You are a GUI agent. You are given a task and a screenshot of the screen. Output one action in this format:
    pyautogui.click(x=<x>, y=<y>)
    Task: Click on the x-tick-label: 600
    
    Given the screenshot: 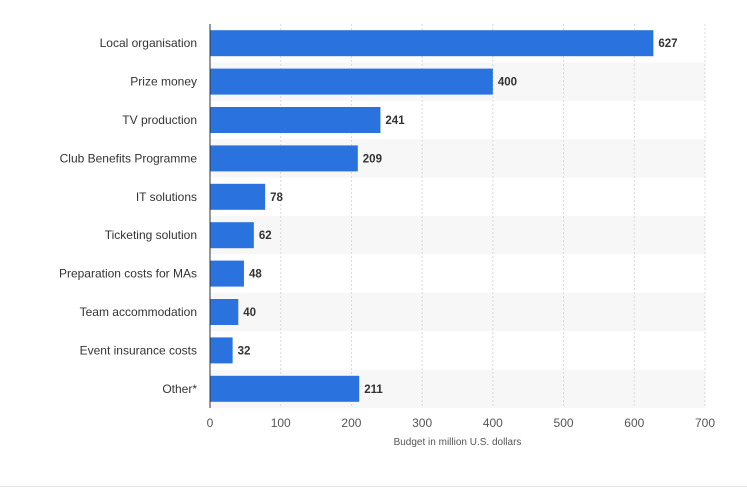 What is the action you would take?
    pyautogui.click(x=634, y=423)
    